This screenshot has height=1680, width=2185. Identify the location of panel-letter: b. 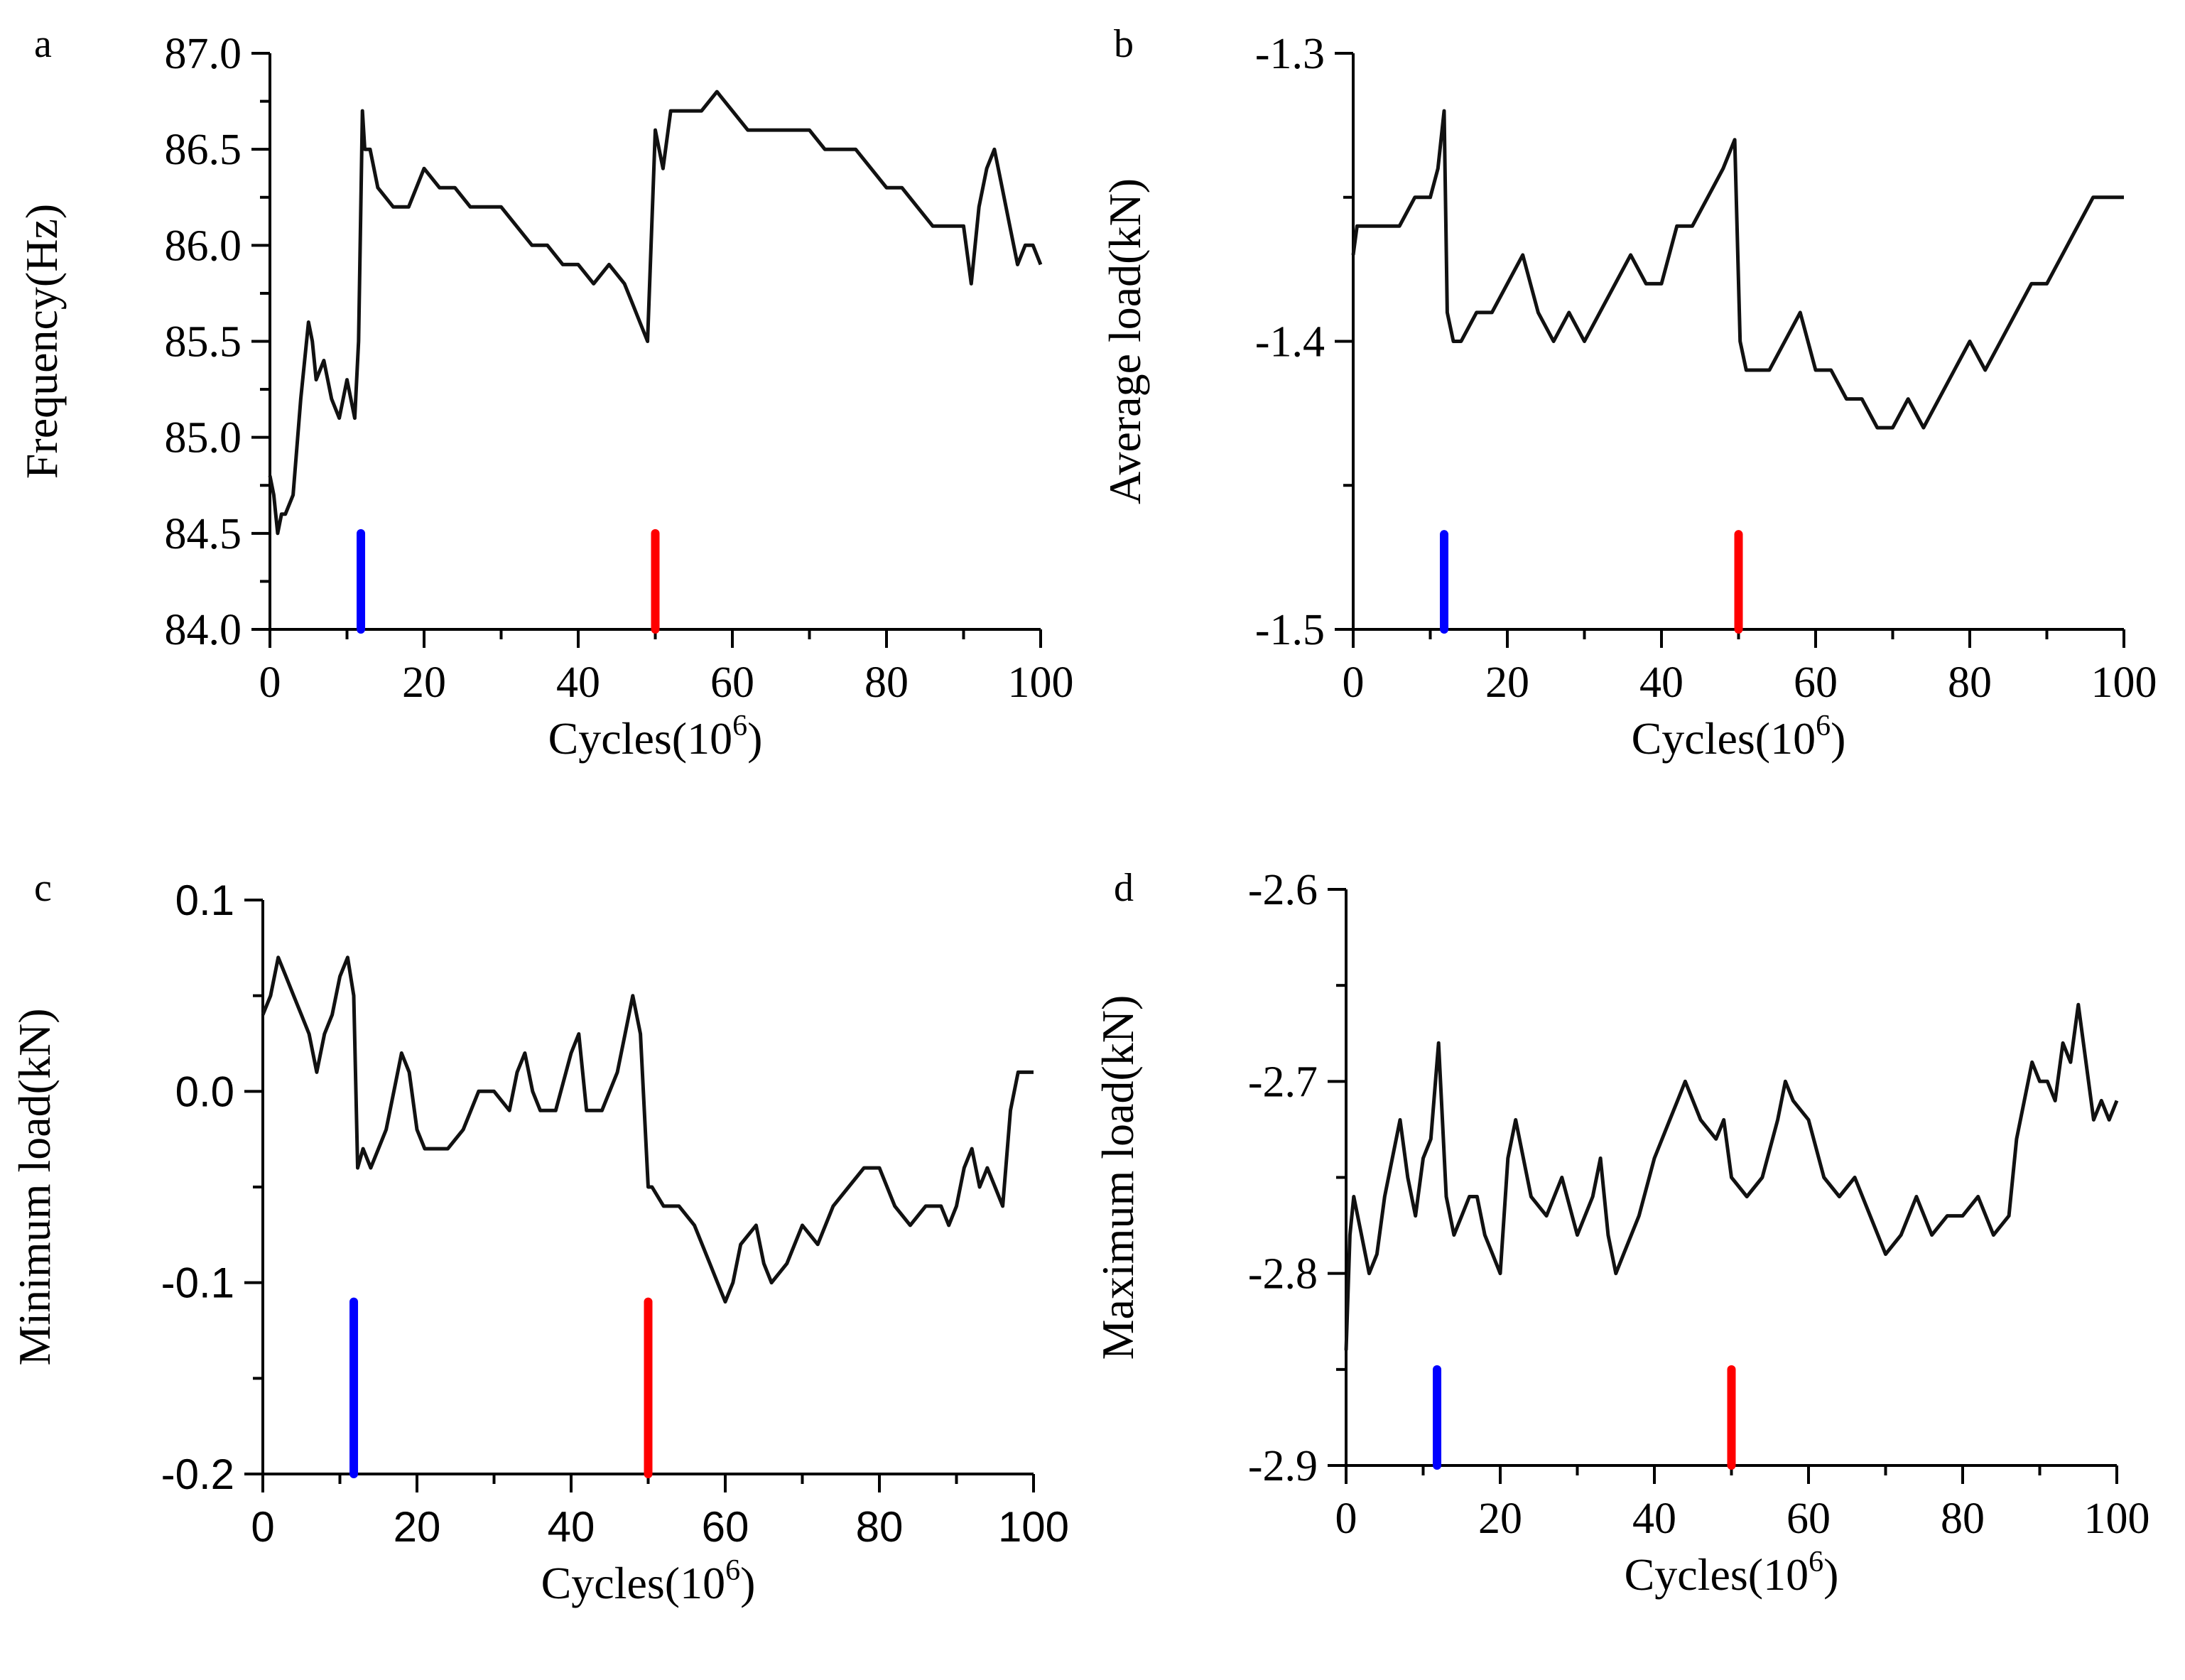
(1124, 44).